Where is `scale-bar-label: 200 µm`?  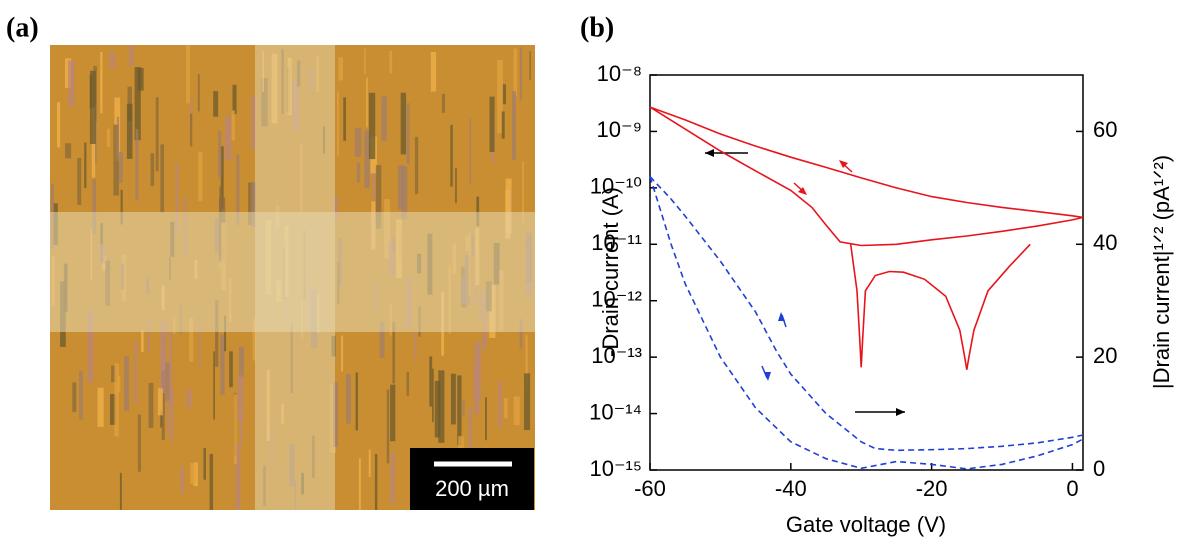 scale-bar-label: 200 µm is located at coordinates (472, 488).